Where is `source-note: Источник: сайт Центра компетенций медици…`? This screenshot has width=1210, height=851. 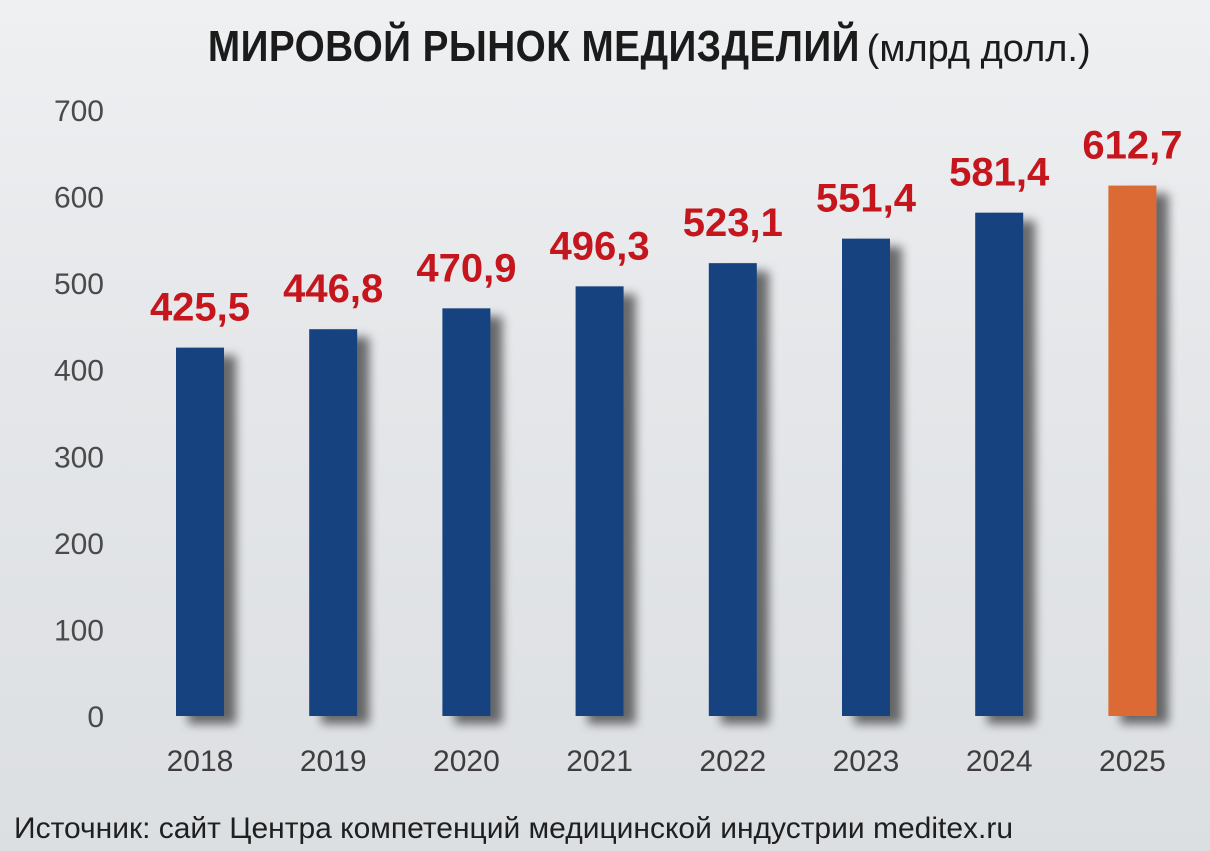 source-note: Источник: сайт Центра компетенций медици… is located at coordinates (514, 828).